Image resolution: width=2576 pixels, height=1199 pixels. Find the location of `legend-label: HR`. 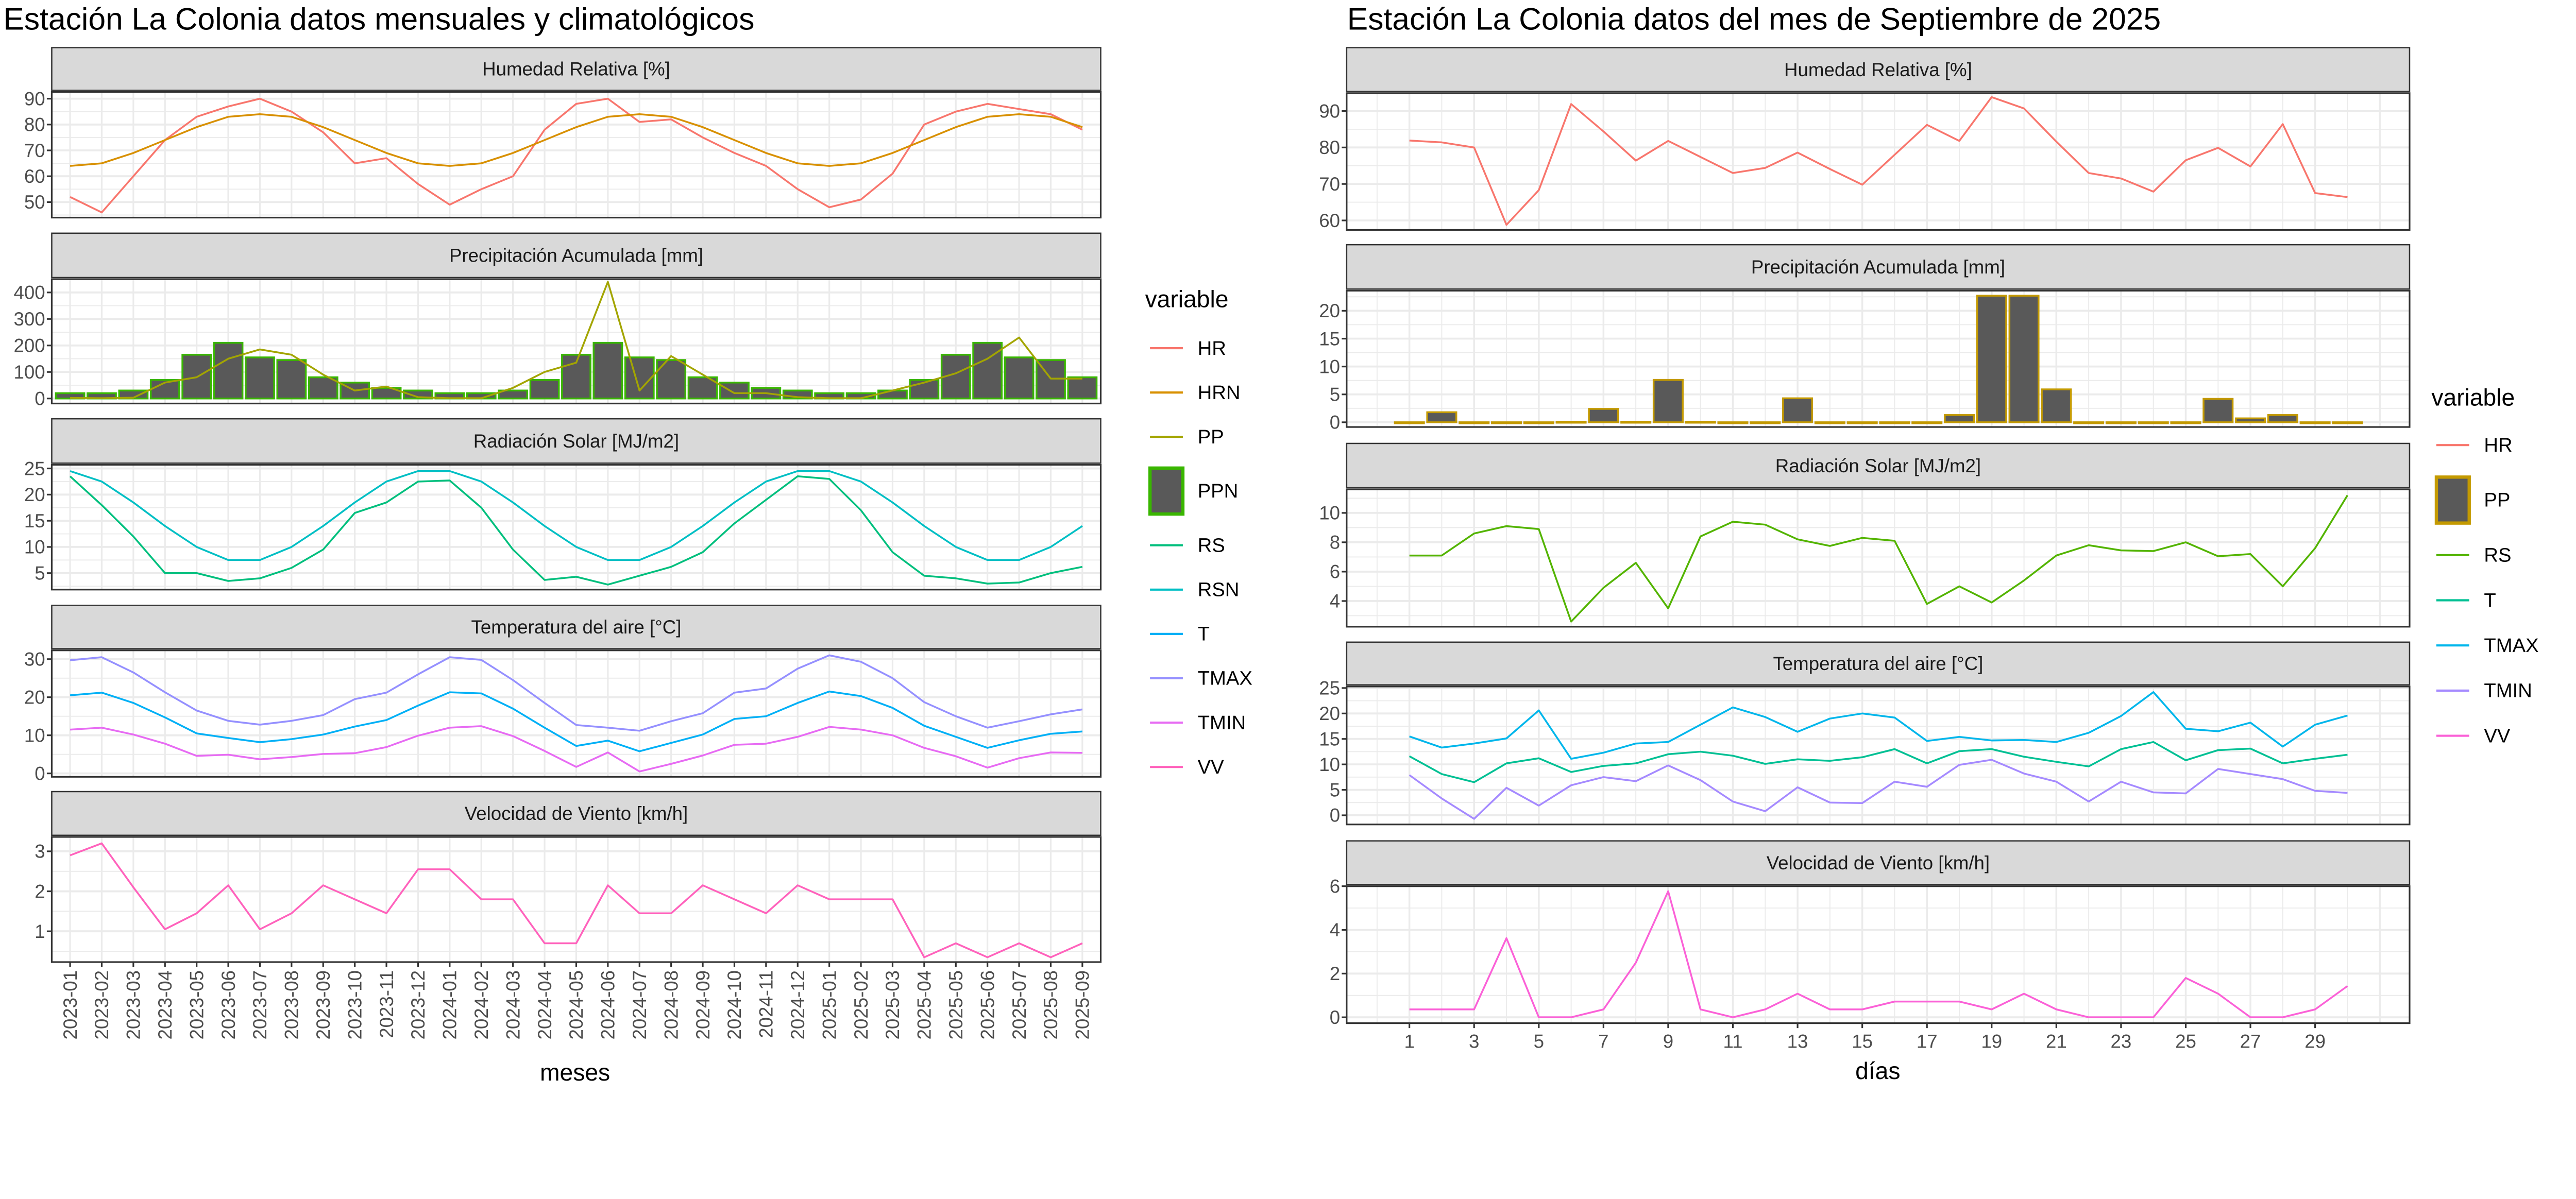

legend-label: HR is located at coordinates (2498, 445).